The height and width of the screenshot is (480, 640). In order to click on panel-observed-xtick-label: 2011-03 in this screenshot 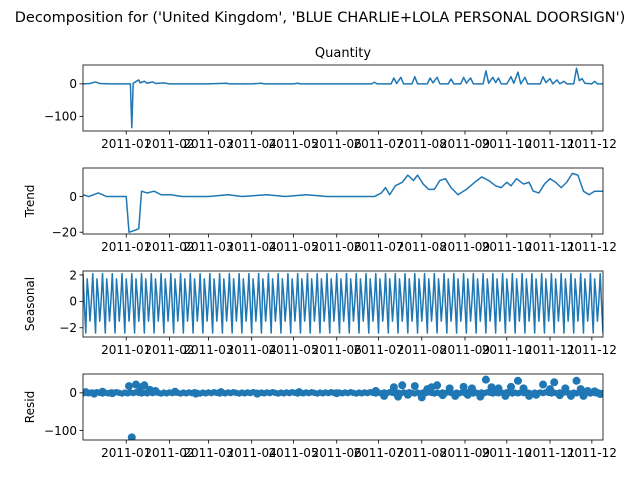, I will do `click(208, 144)`.